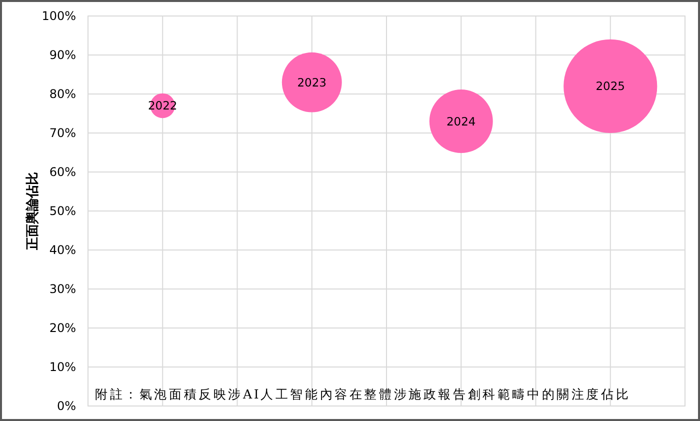  I want to click on y-axis-title: 正面輿論佔比, so click(32, 211).